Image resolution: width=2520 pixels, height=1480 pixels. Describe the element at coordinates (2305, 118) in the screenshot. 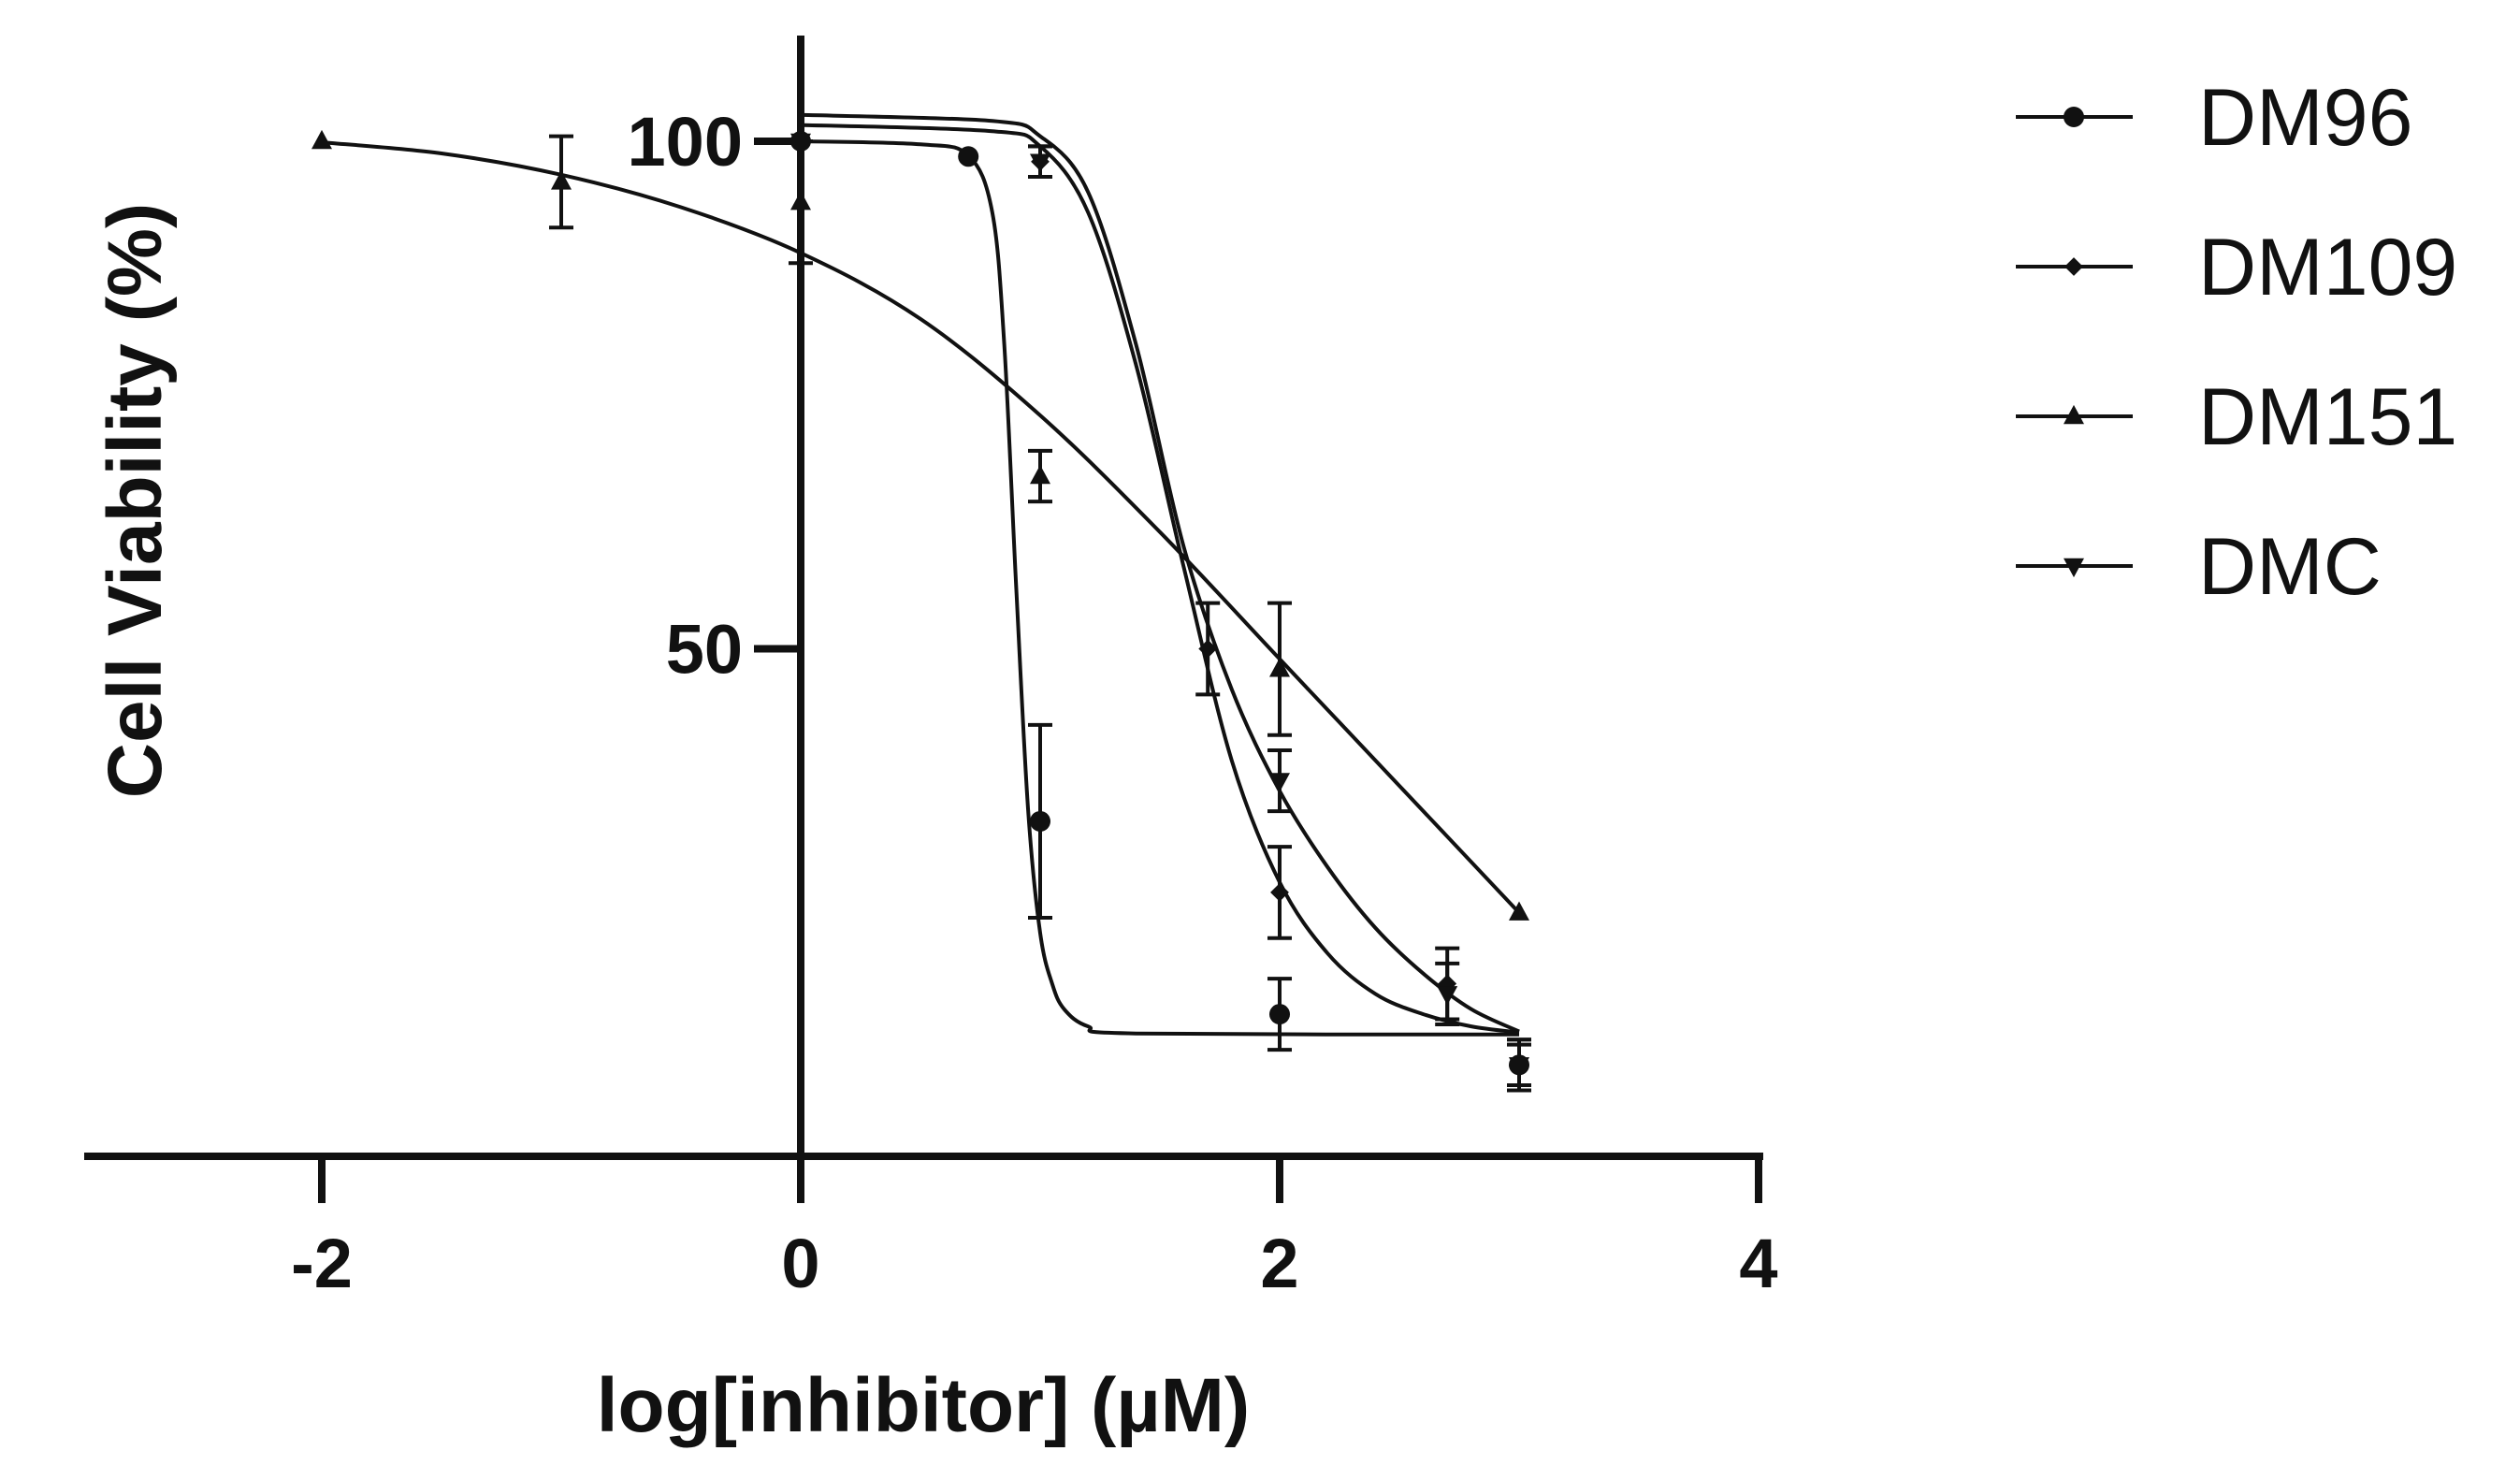

I see `legend-label: DM96` at that location.